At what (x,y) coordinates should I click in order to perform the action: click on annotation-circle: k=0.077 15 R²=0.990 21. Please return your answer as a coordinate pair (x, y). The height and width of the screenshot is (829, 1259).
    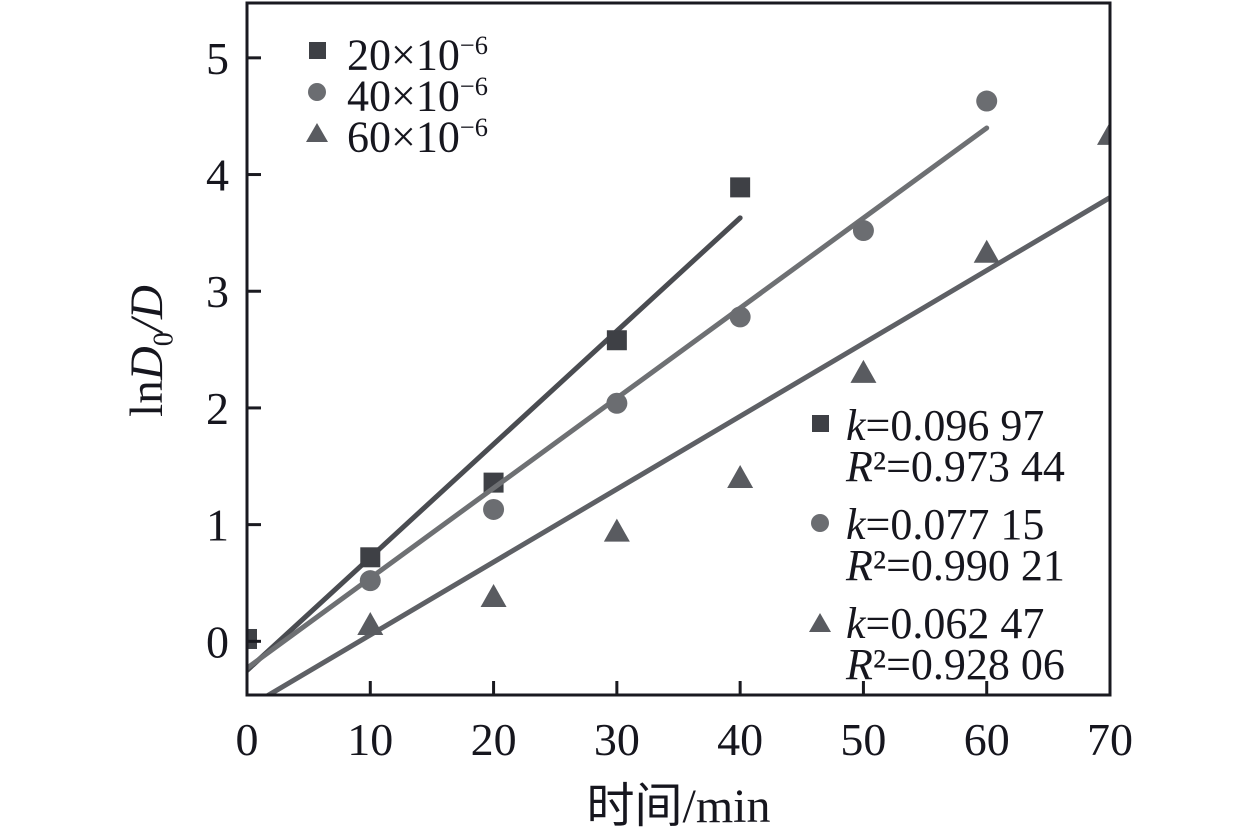
    Looking at the image, I should click on (935, 545).